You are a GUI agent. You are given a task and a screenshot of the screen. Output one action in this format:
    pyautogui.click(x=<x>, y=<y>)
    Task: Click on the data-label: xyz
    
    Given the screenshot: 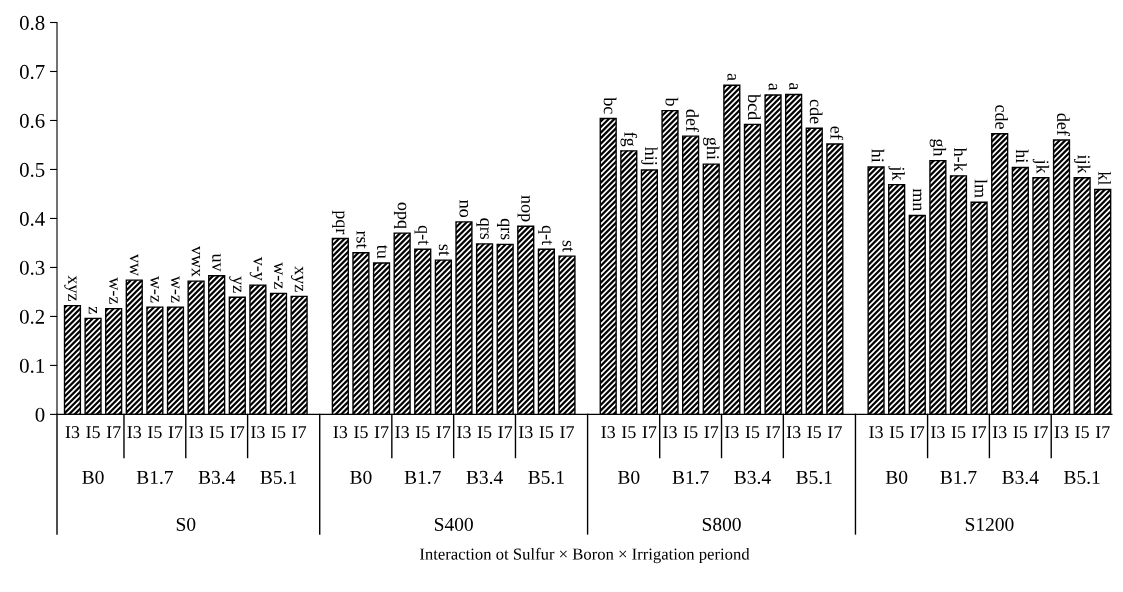 What is the action you would take?
    pyautogui.click(x=70, y=288)
    